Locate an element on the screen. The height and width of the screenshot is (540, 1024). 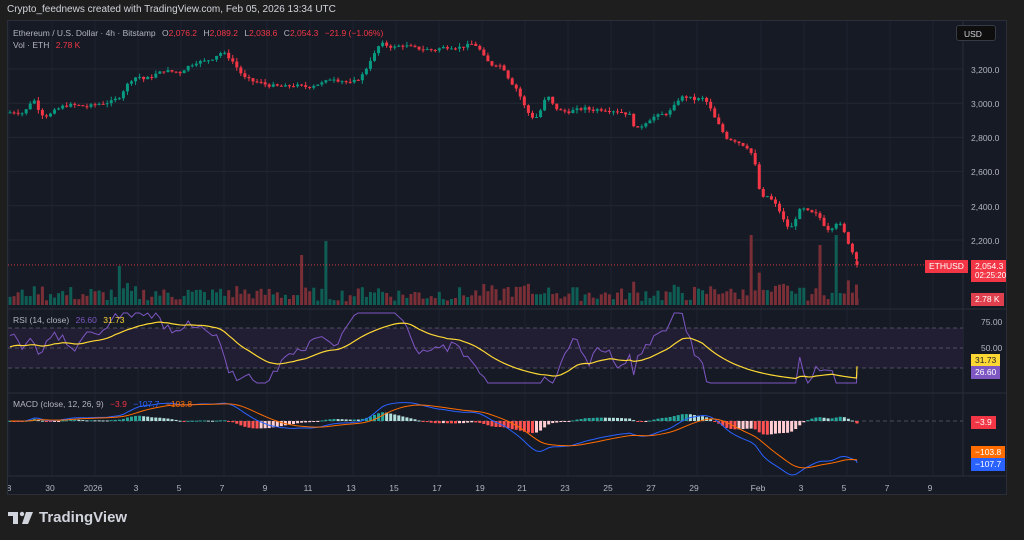
tradingview-wordmark: TradingView is located at coordinates (83, 517).